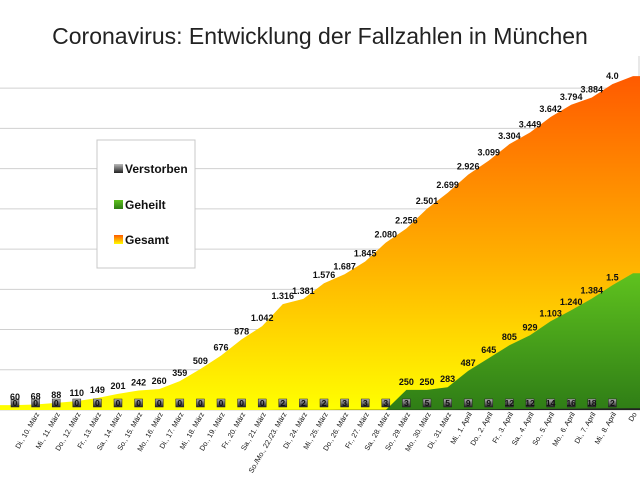  I want to click on data-label-geheilt: 1.384, so click(592, 291).